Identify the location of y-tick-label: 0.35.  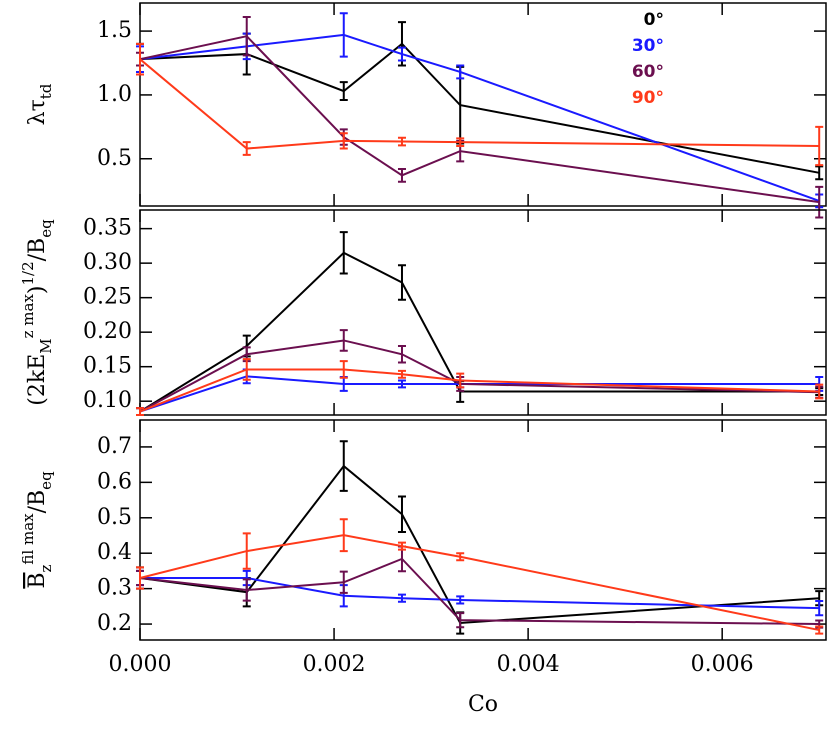
(107, 228).